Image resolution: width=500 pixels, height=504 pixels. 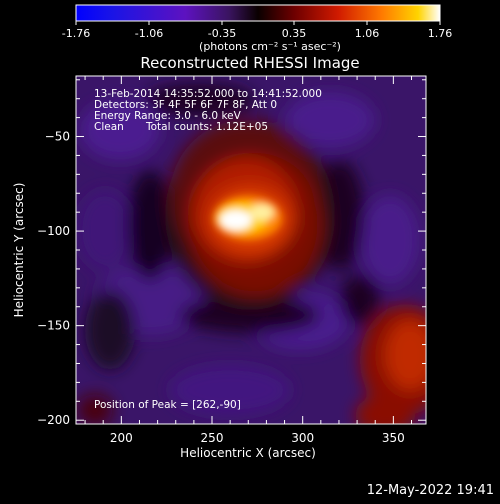 I want to click on annotation-method: Clean, so click(x=109, y=127).